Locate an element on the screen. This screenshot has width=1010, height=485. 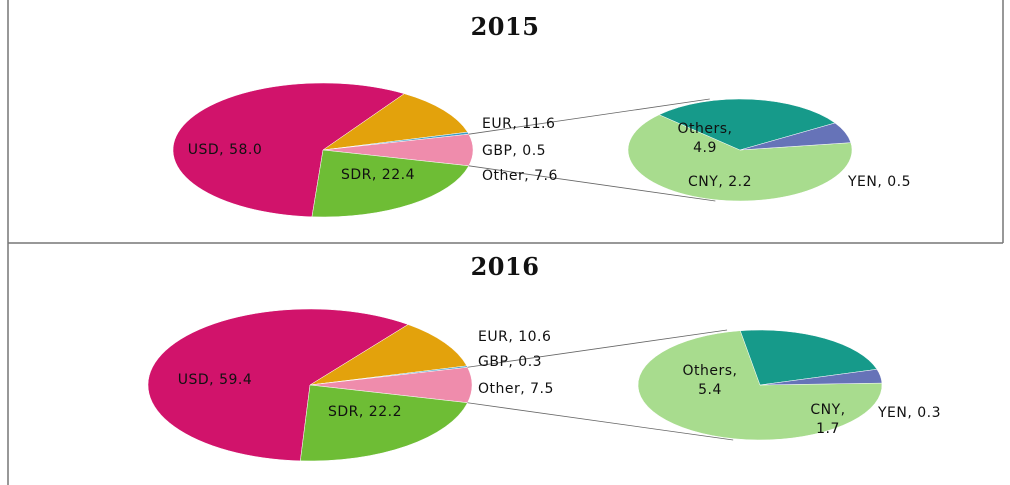
data-label: YEN, 0.5 is located at coordinates (879, 182).